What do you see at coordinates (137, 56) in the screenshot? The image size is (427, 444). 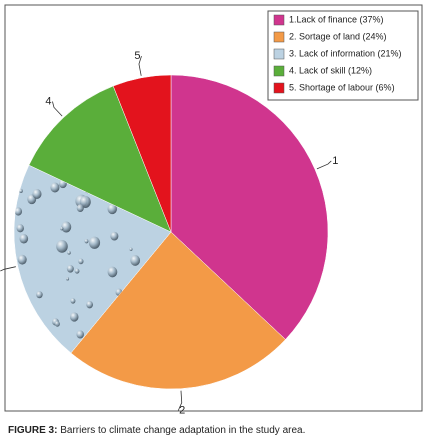 I see `slice-label: 5` at bounding box center [137, 56].